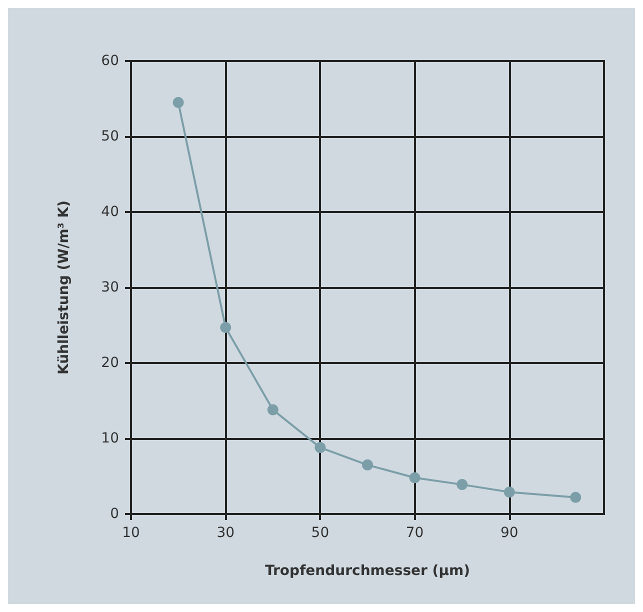 The image size is (643, 612). I want to click on y-tick-label: 30, so click(110, 288).